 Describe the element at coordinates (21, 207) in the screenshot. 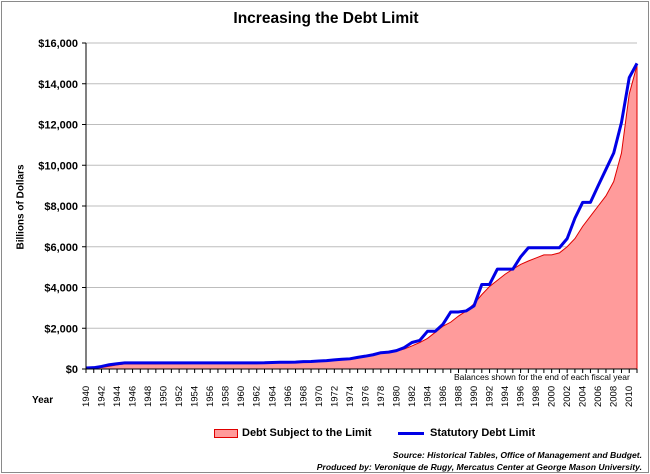

I see `y-axis-label: Billions of Dollars` at that location.